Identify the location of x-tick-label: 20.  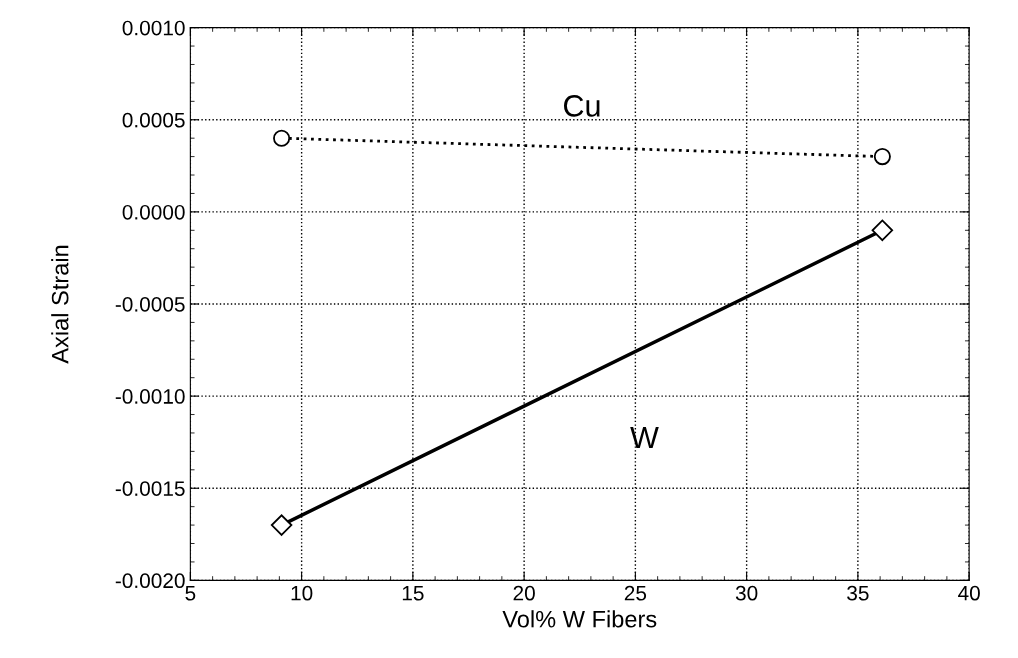
(524, 593).